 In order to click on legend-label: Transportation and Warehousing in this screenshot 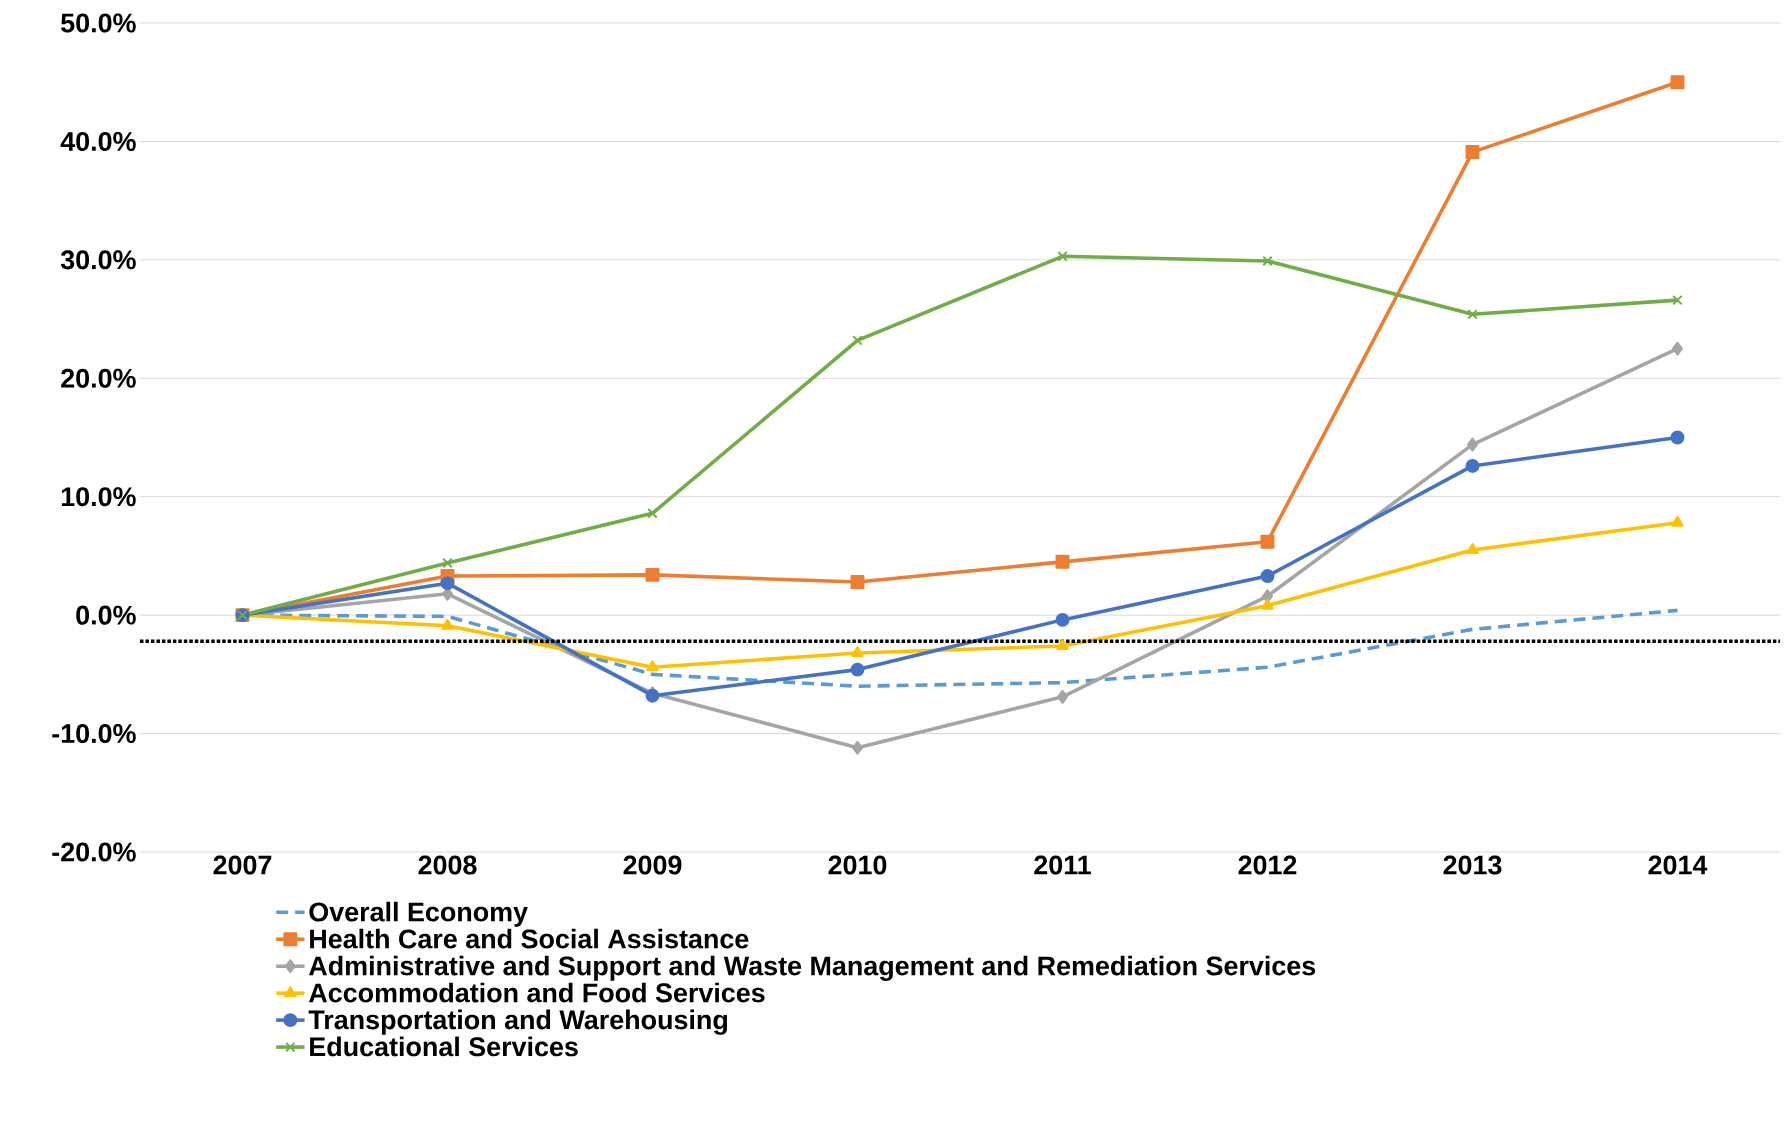, I will do `click(518, 1022)`.